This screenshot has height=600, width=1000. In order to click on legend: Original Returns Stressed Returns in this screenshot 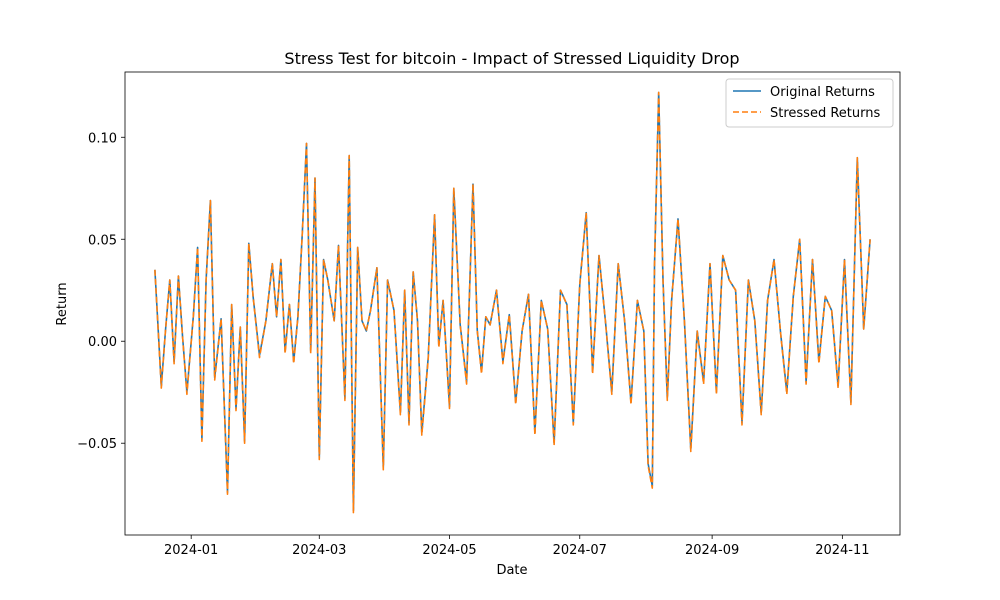, I will do `click(809, 103)`.